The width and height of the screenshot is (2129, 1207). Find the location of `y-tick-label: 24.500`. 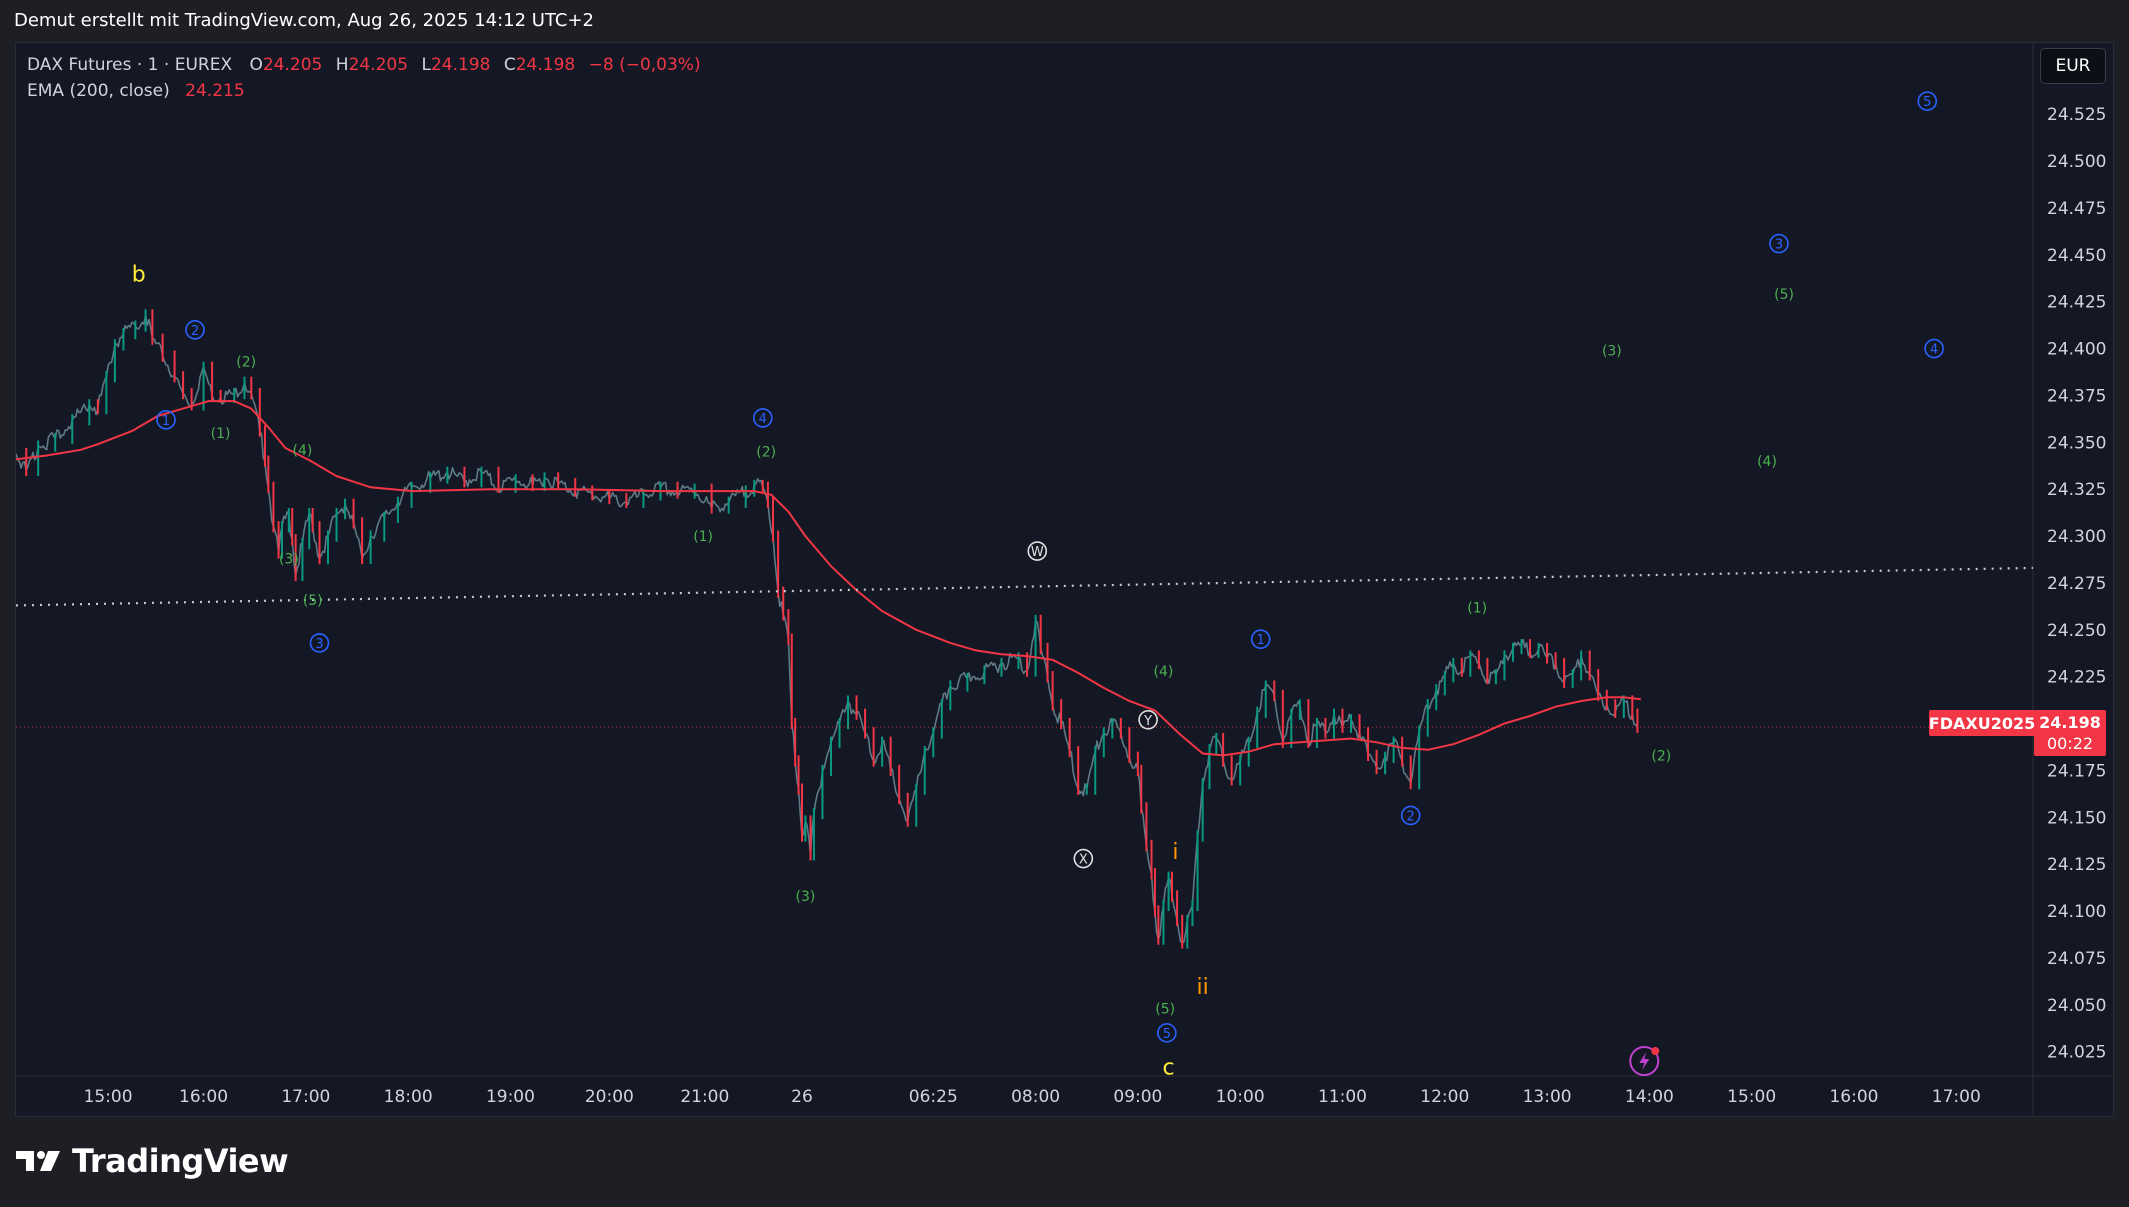

y-tick-label: 24.500 is located at coordinates (2076, 162).